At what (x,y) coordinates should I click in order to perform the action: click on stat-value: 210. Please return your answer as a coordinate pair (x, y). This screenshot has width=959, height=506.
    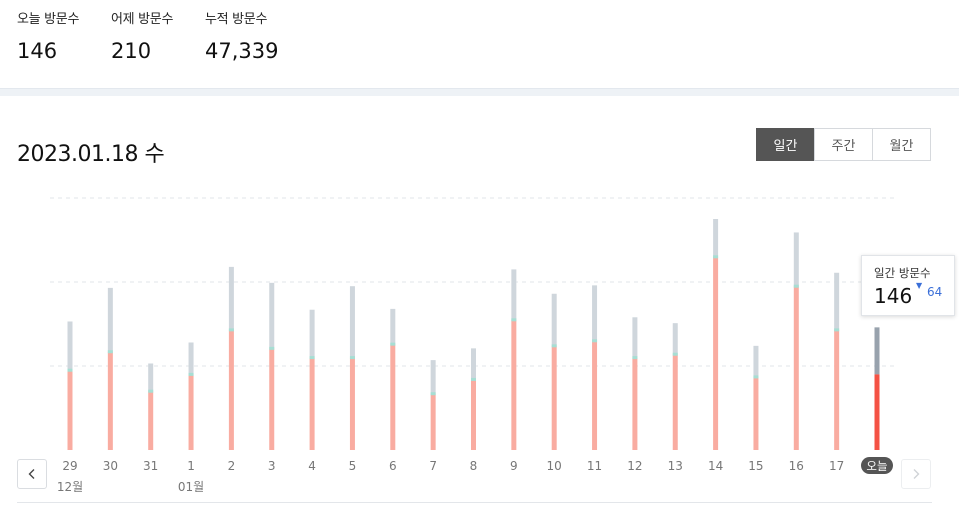
    Looking at the image, I should click on (131, 51).